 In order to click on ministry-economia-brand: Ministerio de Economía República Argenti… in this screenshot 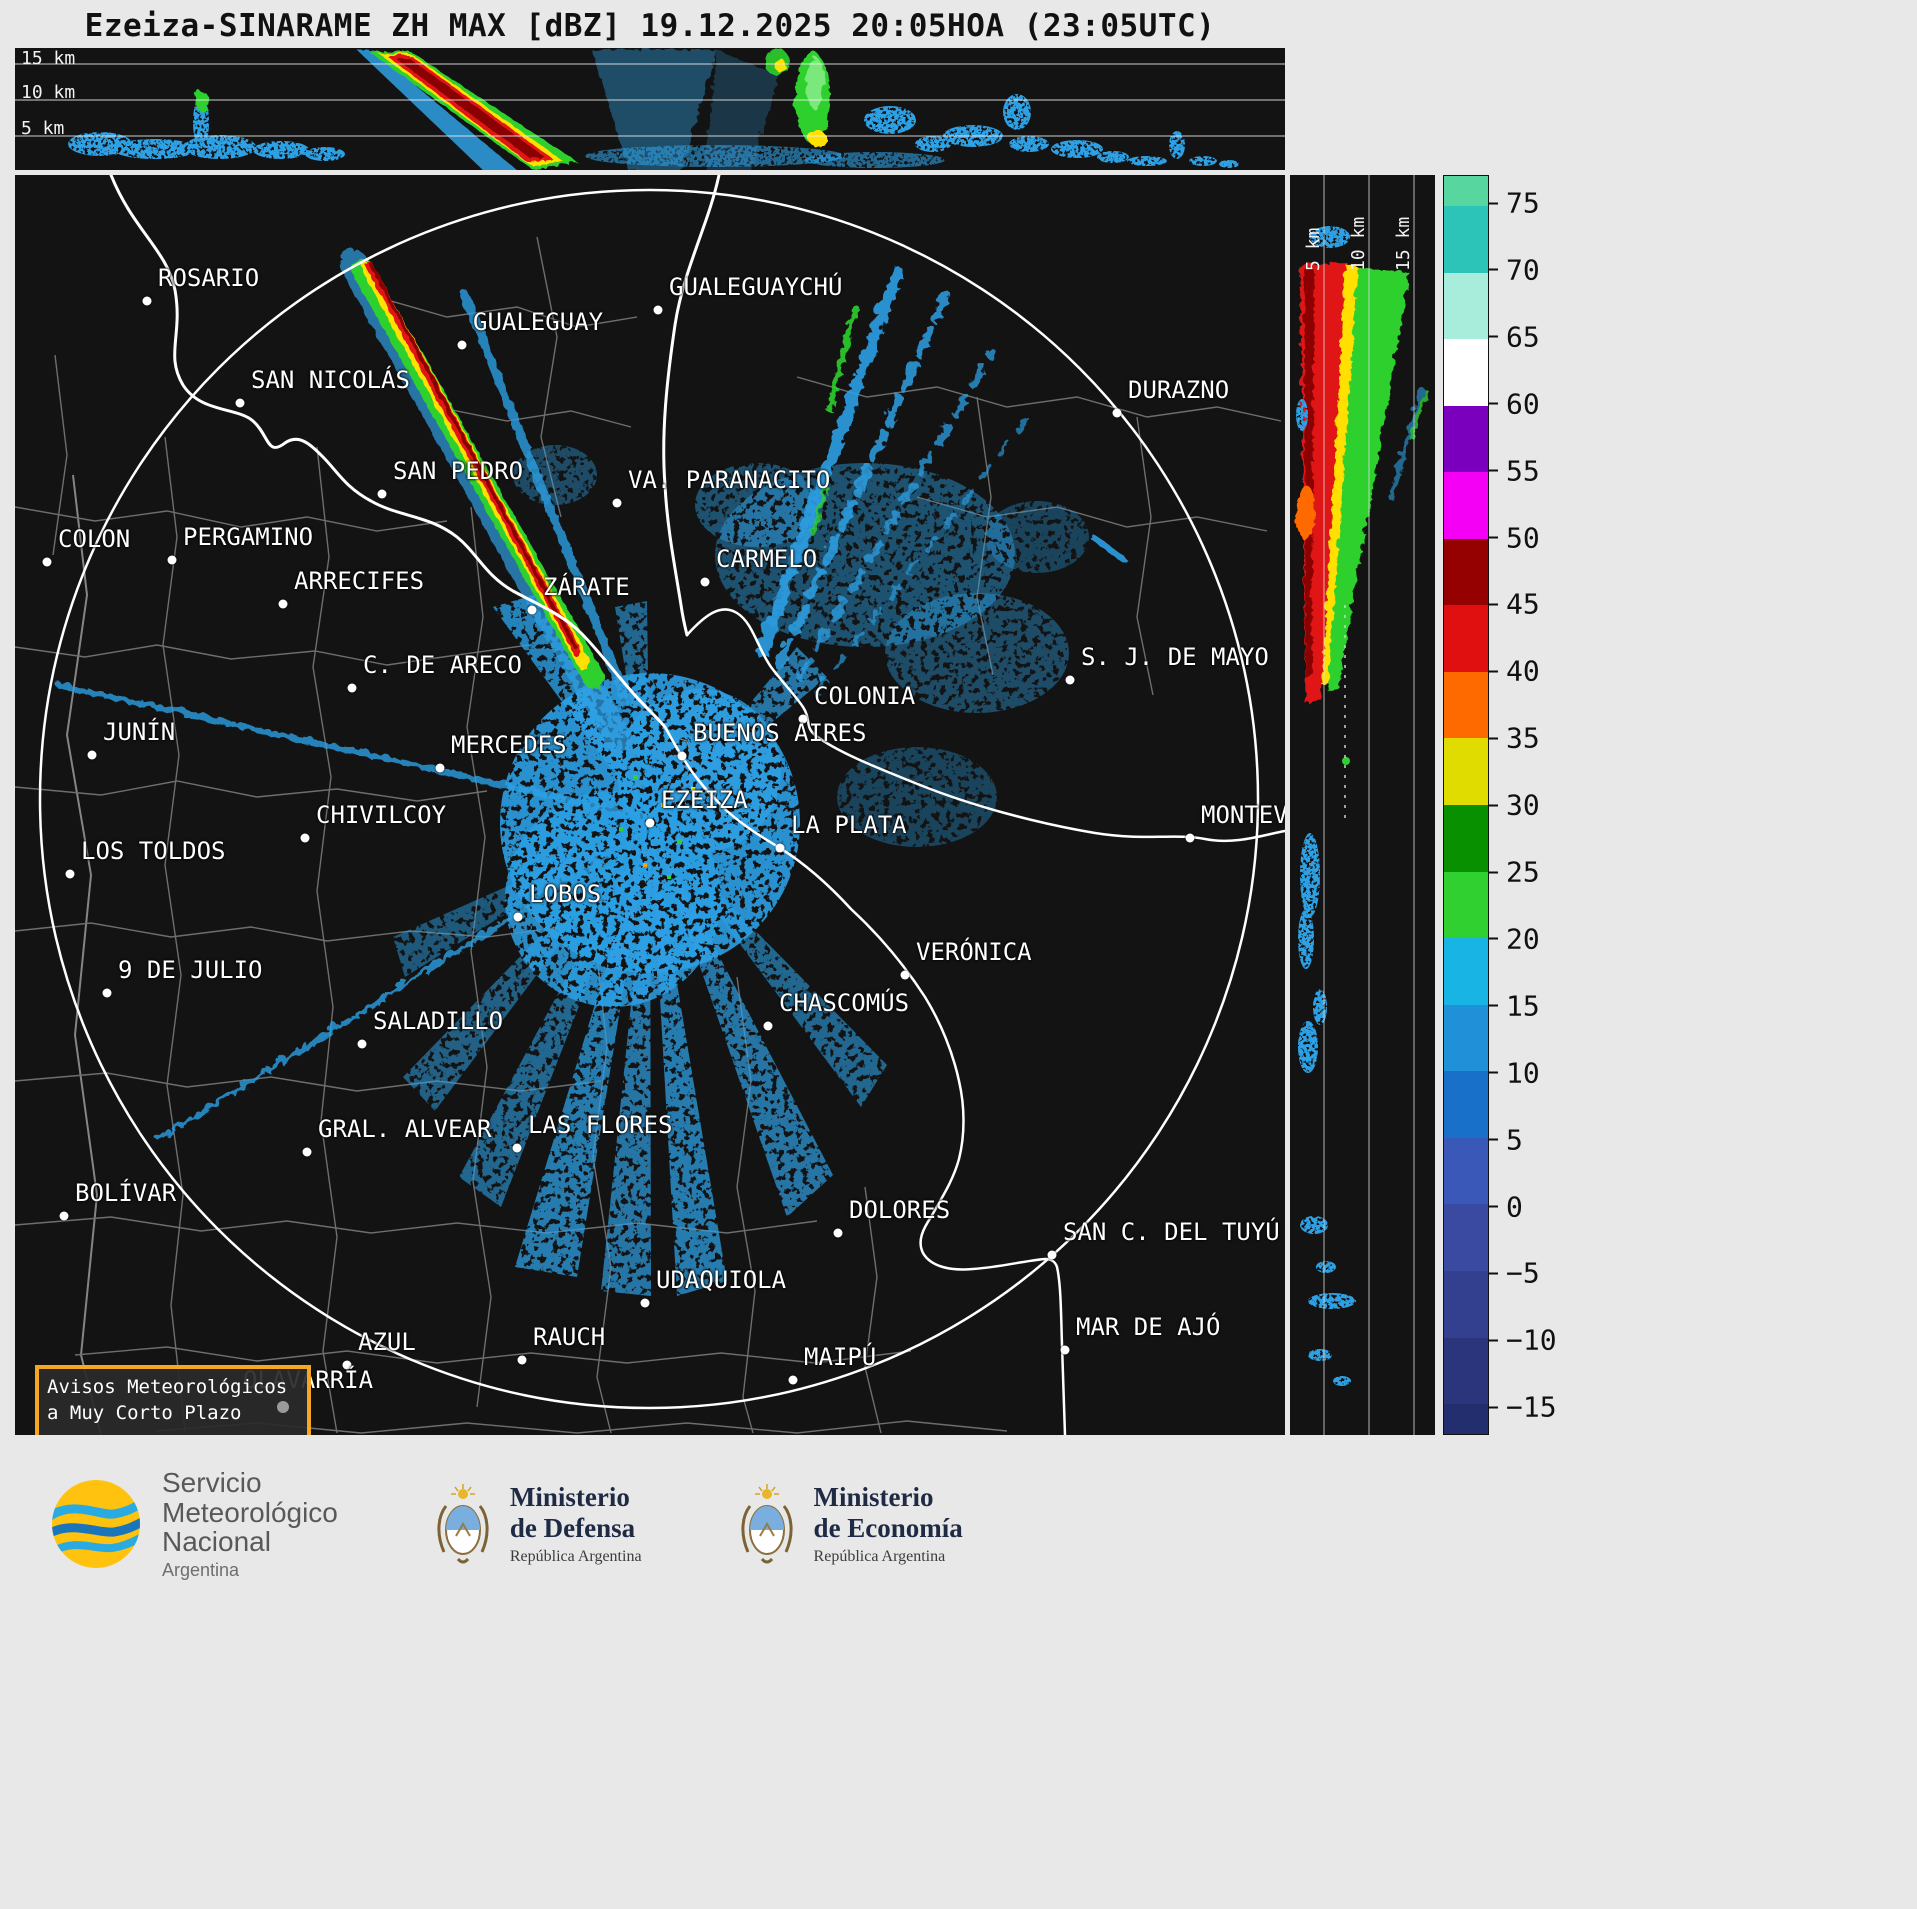, I will do `click(850, 1524)`.